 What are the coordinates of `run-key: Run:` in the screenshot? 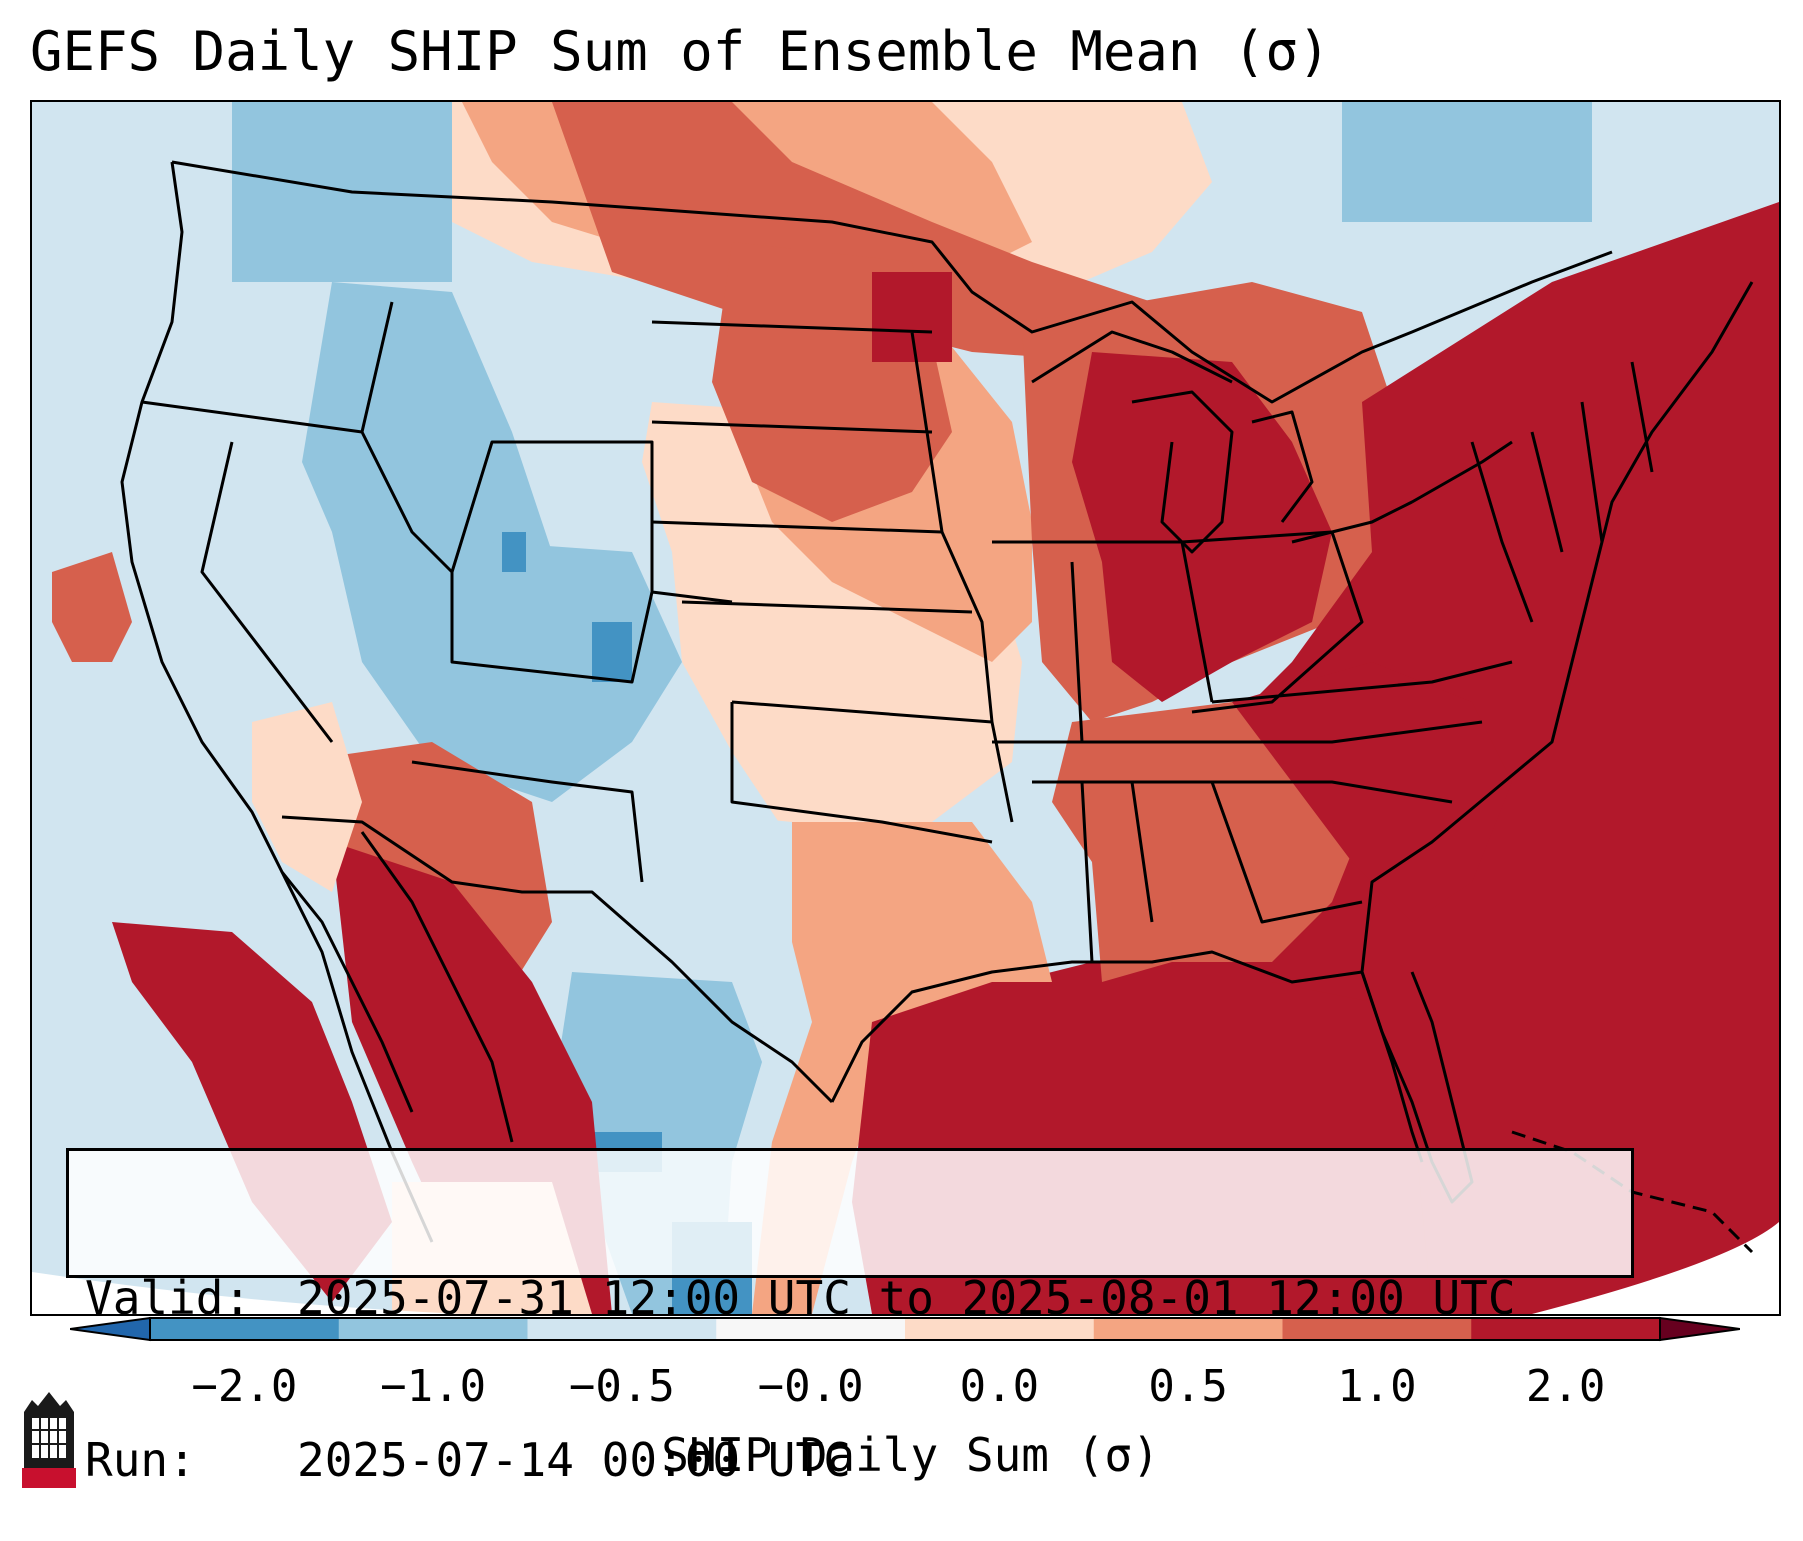 It's located at (140, 1460).